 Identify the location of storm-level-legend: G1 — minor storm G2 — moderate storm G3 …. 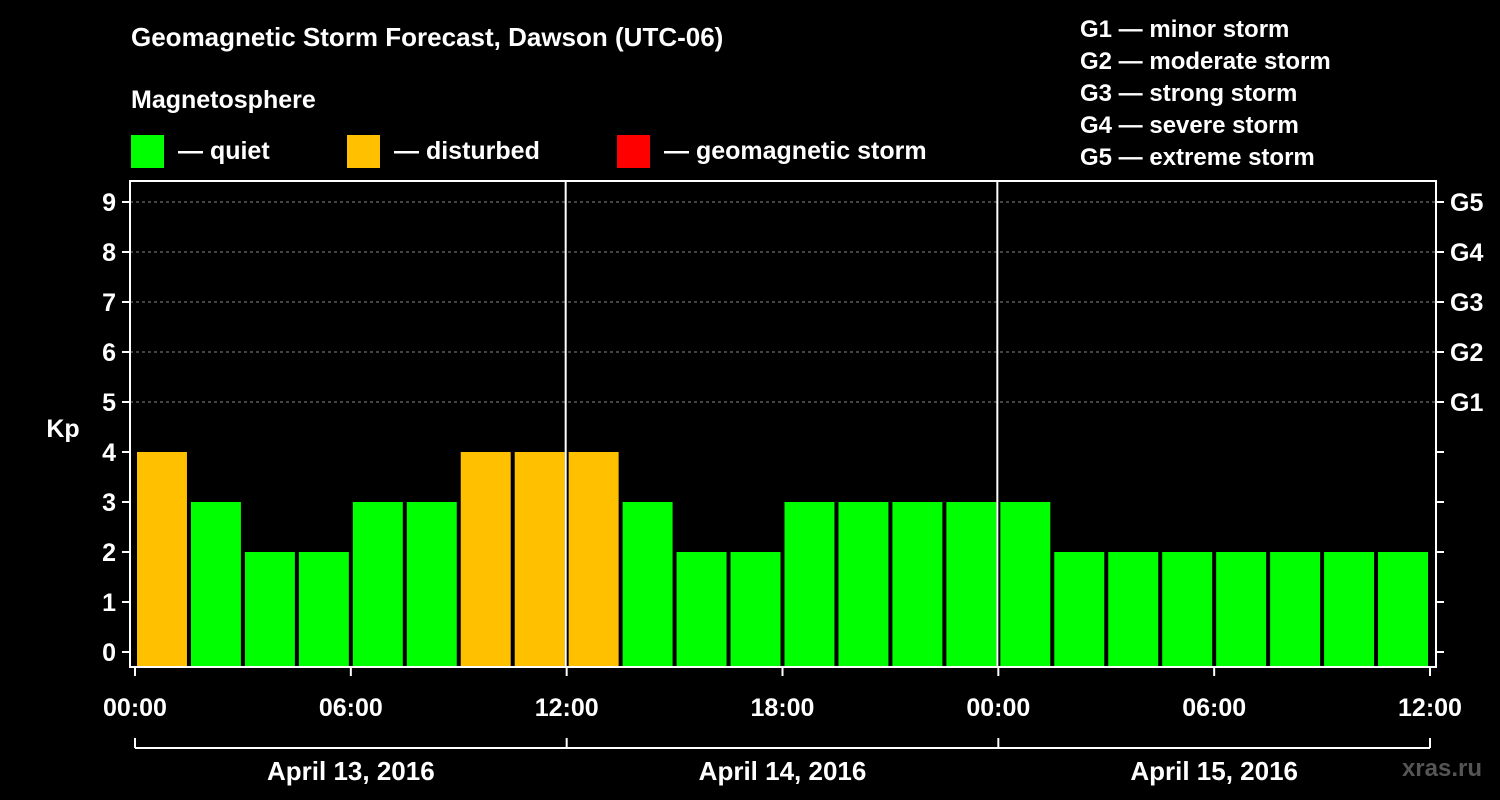
(1205, 94).